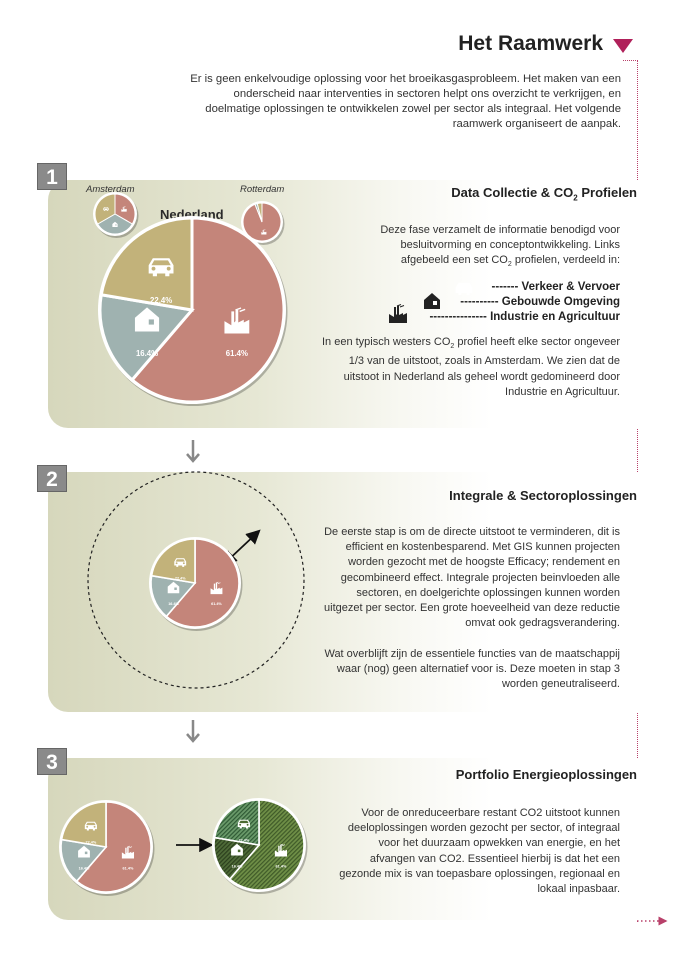 Image resolution: width=695 pixels, height=966 pixels. I want to click on connector-tick, so click(630, 60).